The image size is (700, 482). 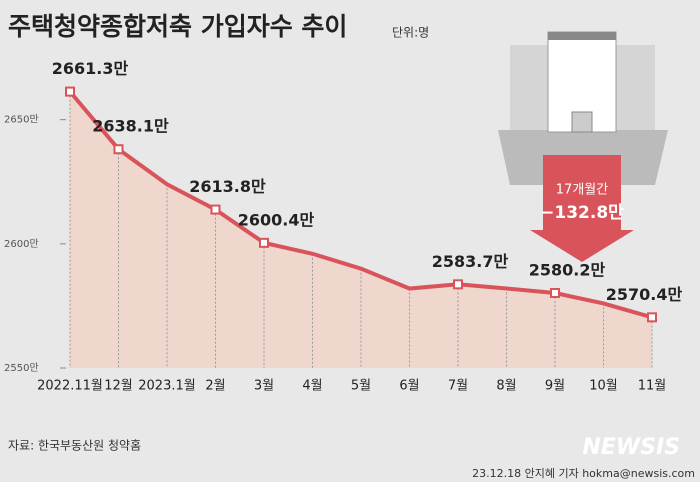 What do you see at coordinates (215, 386) in the screenshot?
I see `x-tick-label: 2월` at bounding box center [215, 386].